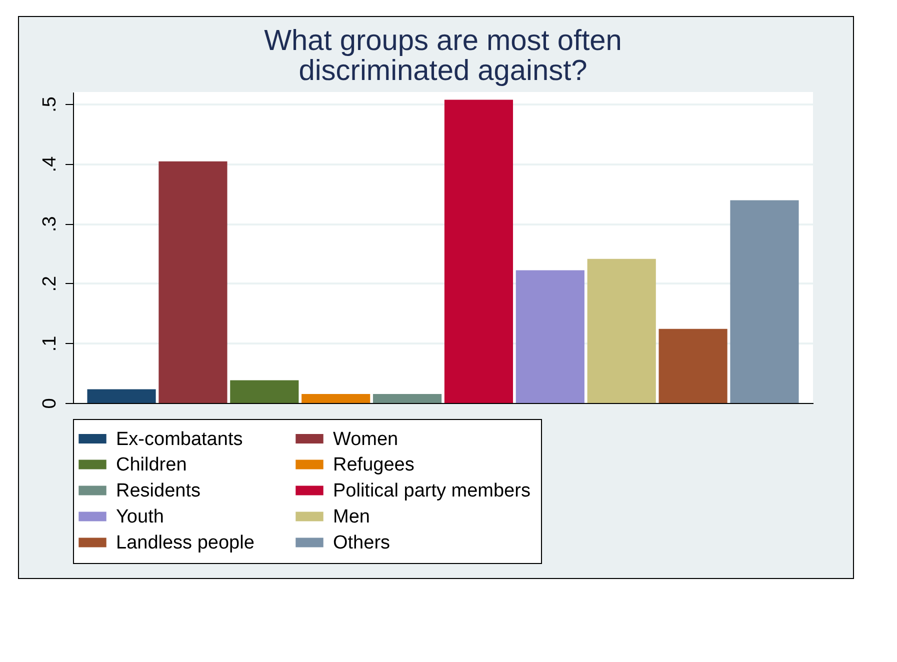  What do you see at coordinates (373, 465) in the screenshot?
I see `legend-label: Refugees` at bounding box center [373, 465].